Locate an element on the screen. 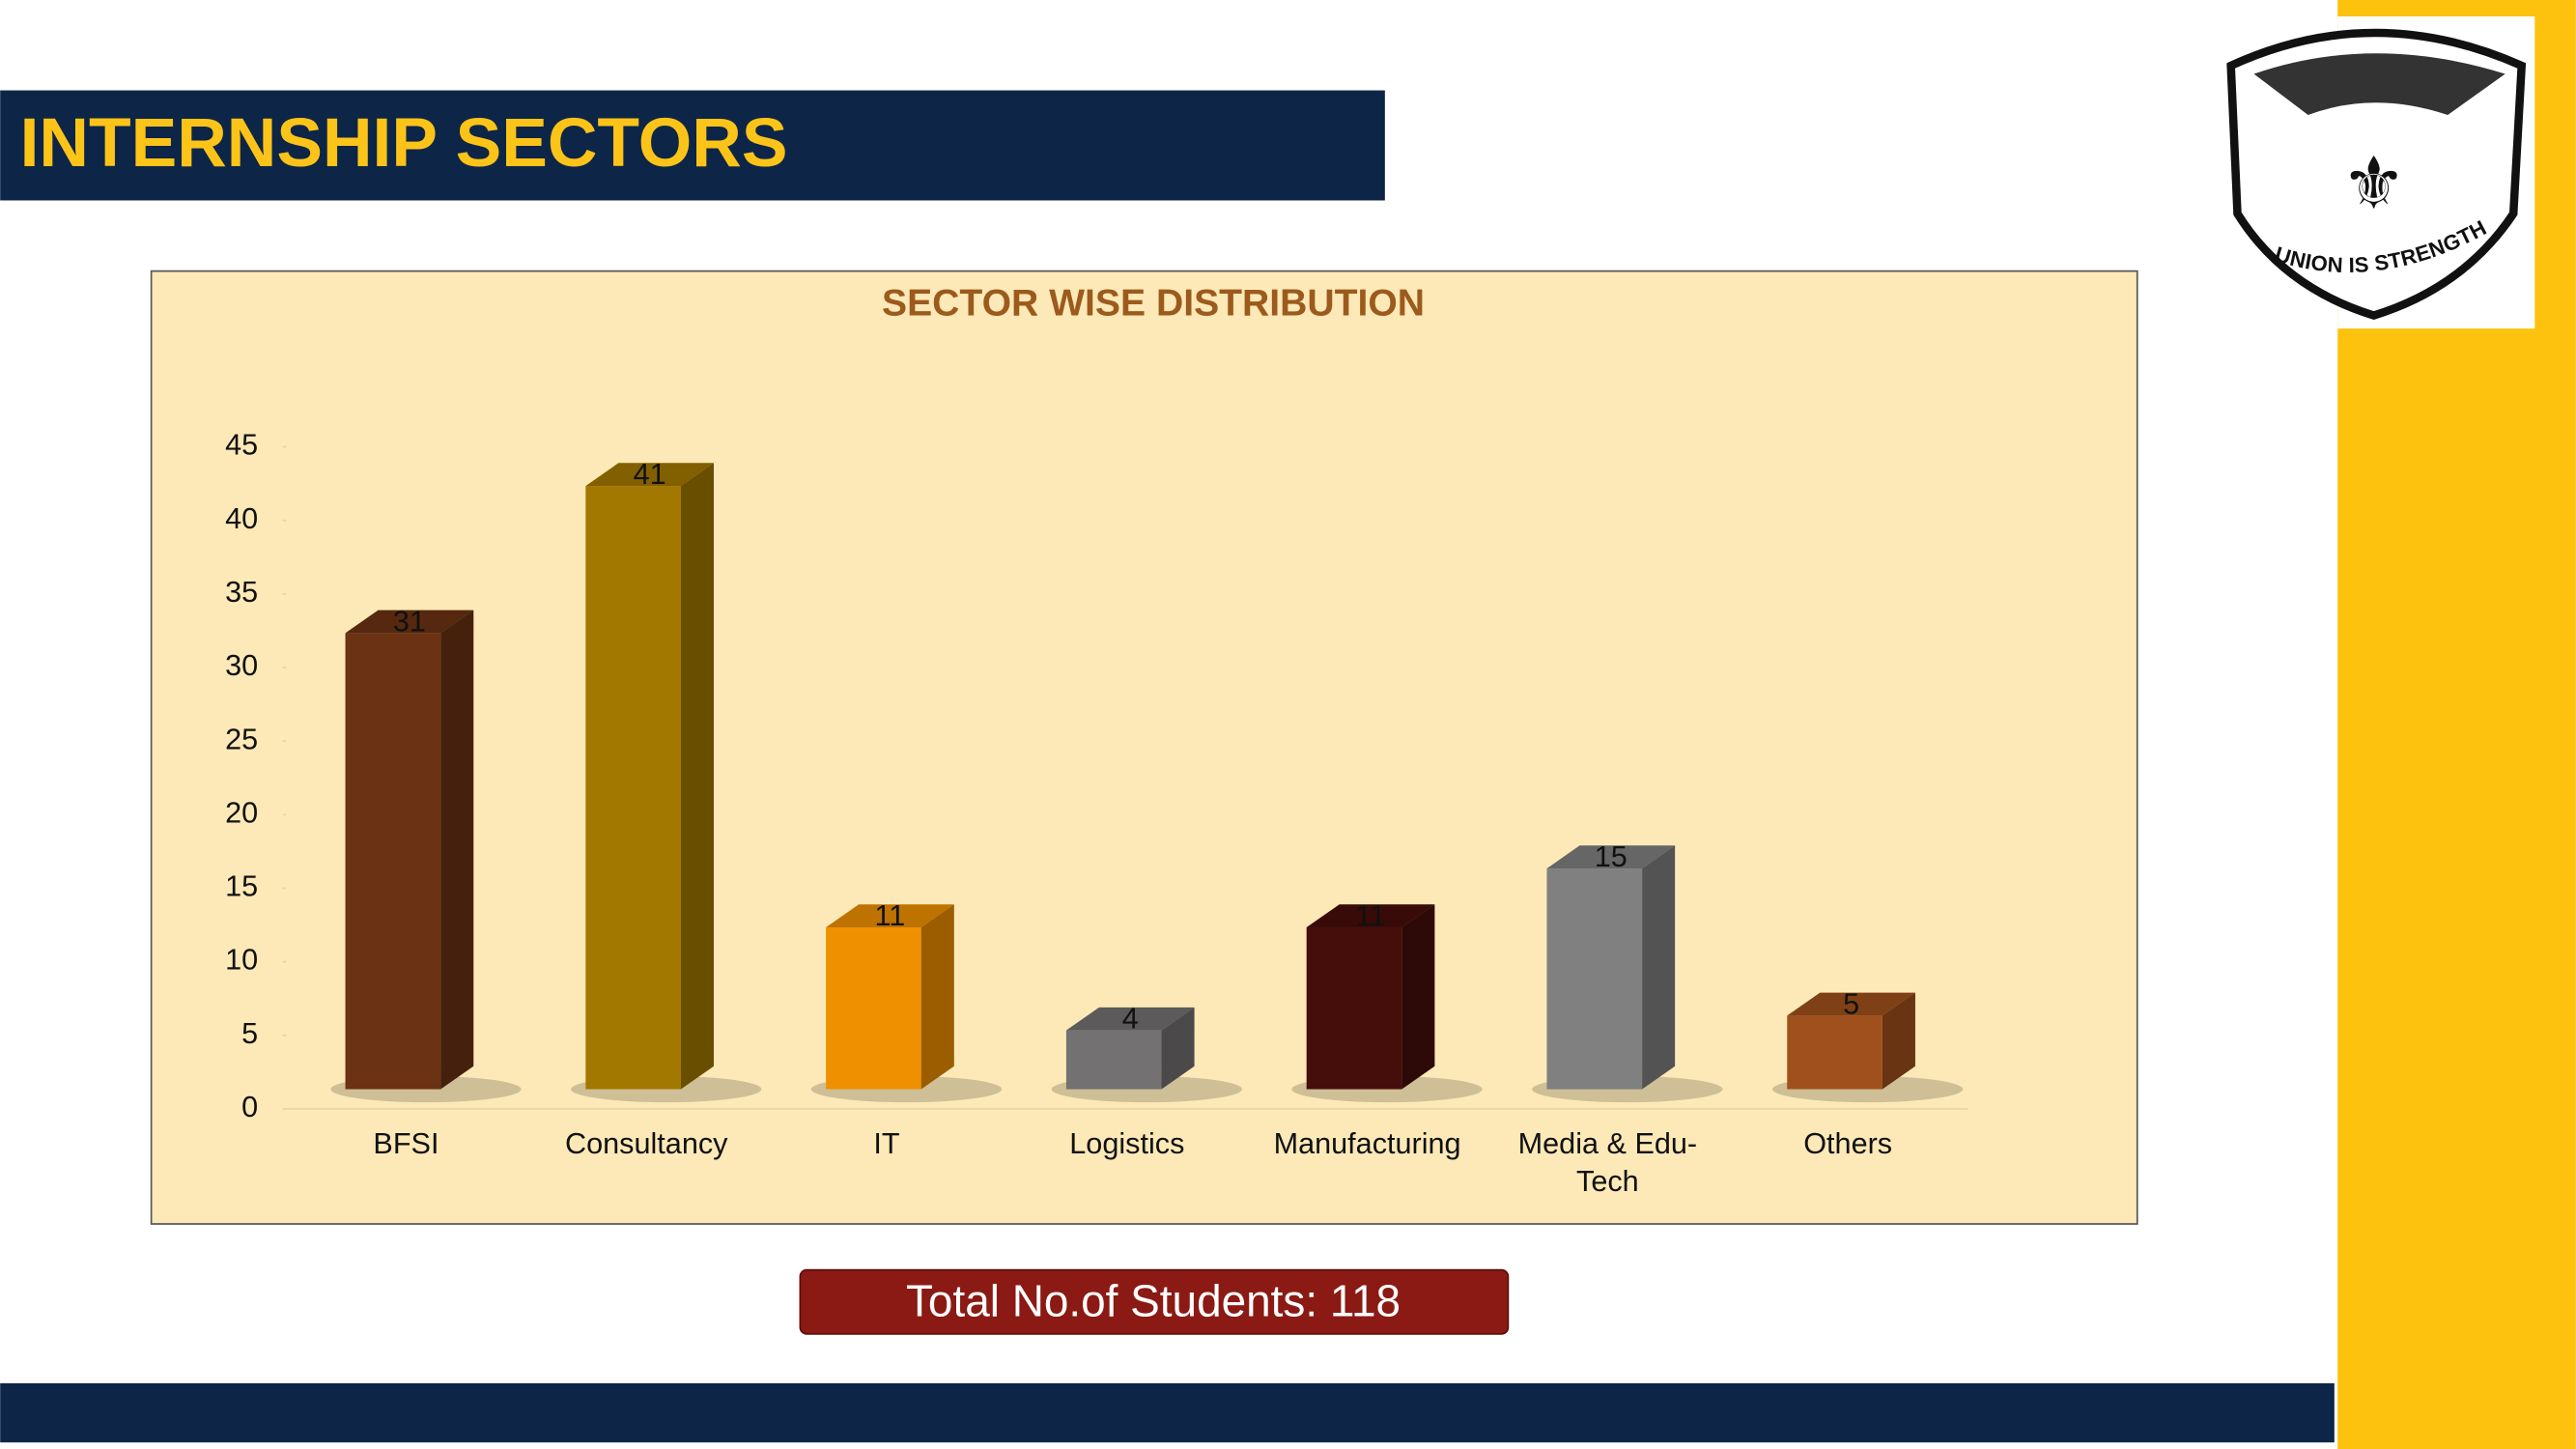 The height and width of the screenshot is (1449, 2576). total-text: Total No.of Students: 118 is located at coordinates (1153, 1300).